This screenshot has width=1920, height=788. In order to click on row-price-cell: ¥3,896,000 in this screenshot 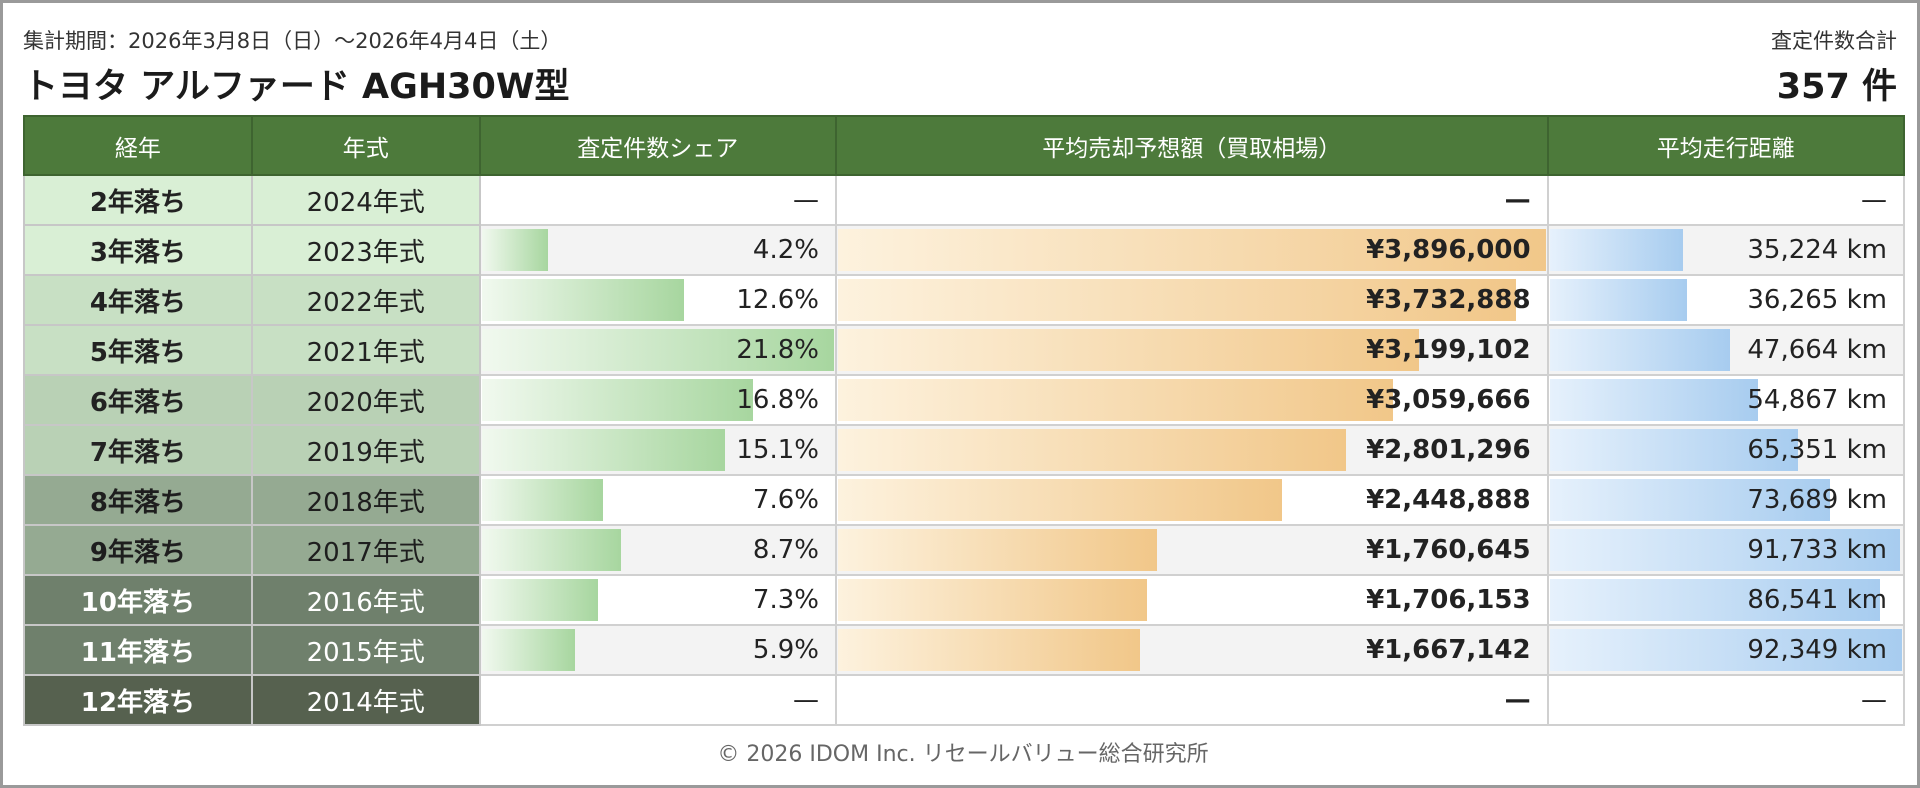, I will do `click(1191, 250)`.